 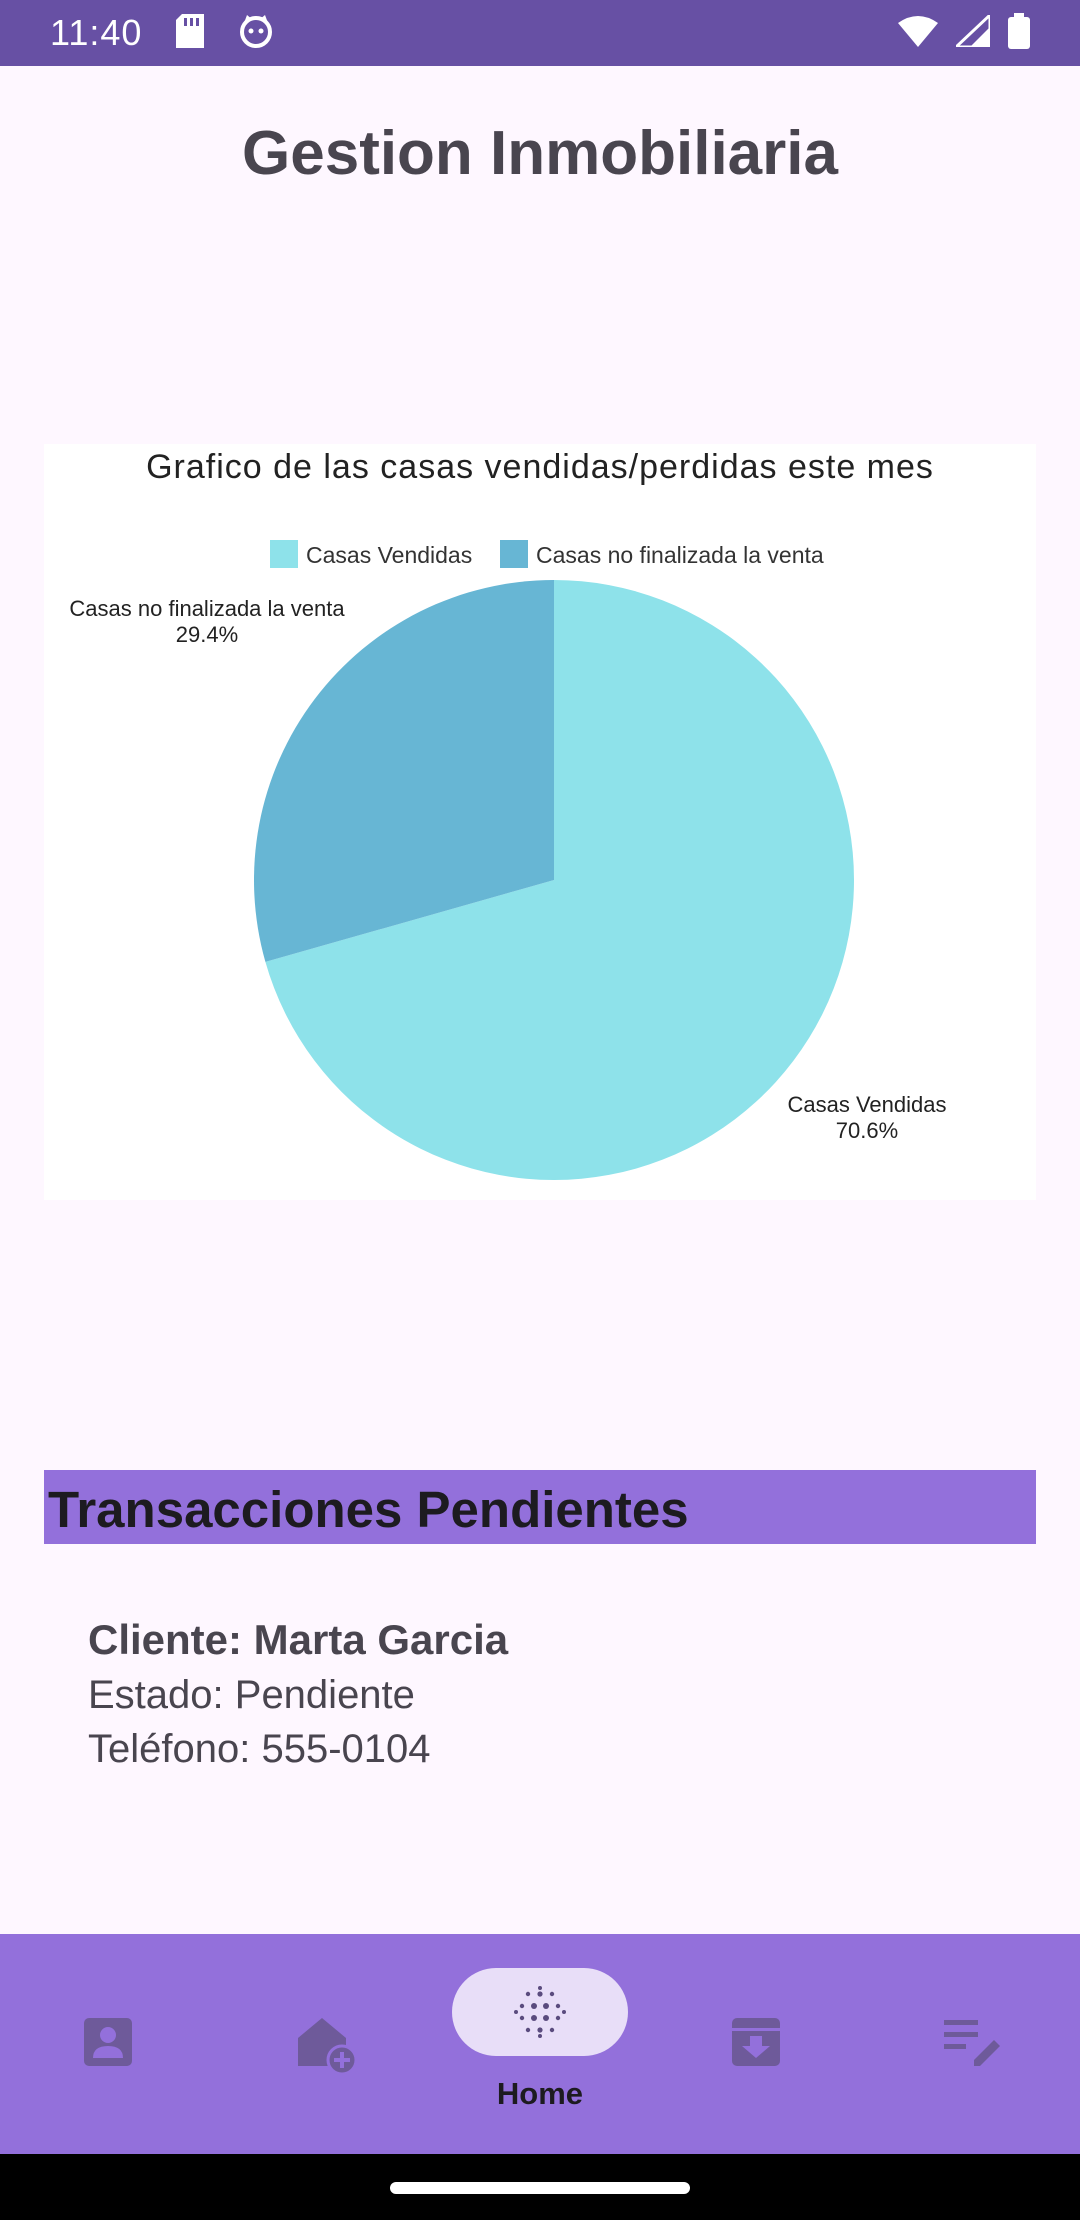 I want to click on nav-item-archive, so click(x=756, y=2044).